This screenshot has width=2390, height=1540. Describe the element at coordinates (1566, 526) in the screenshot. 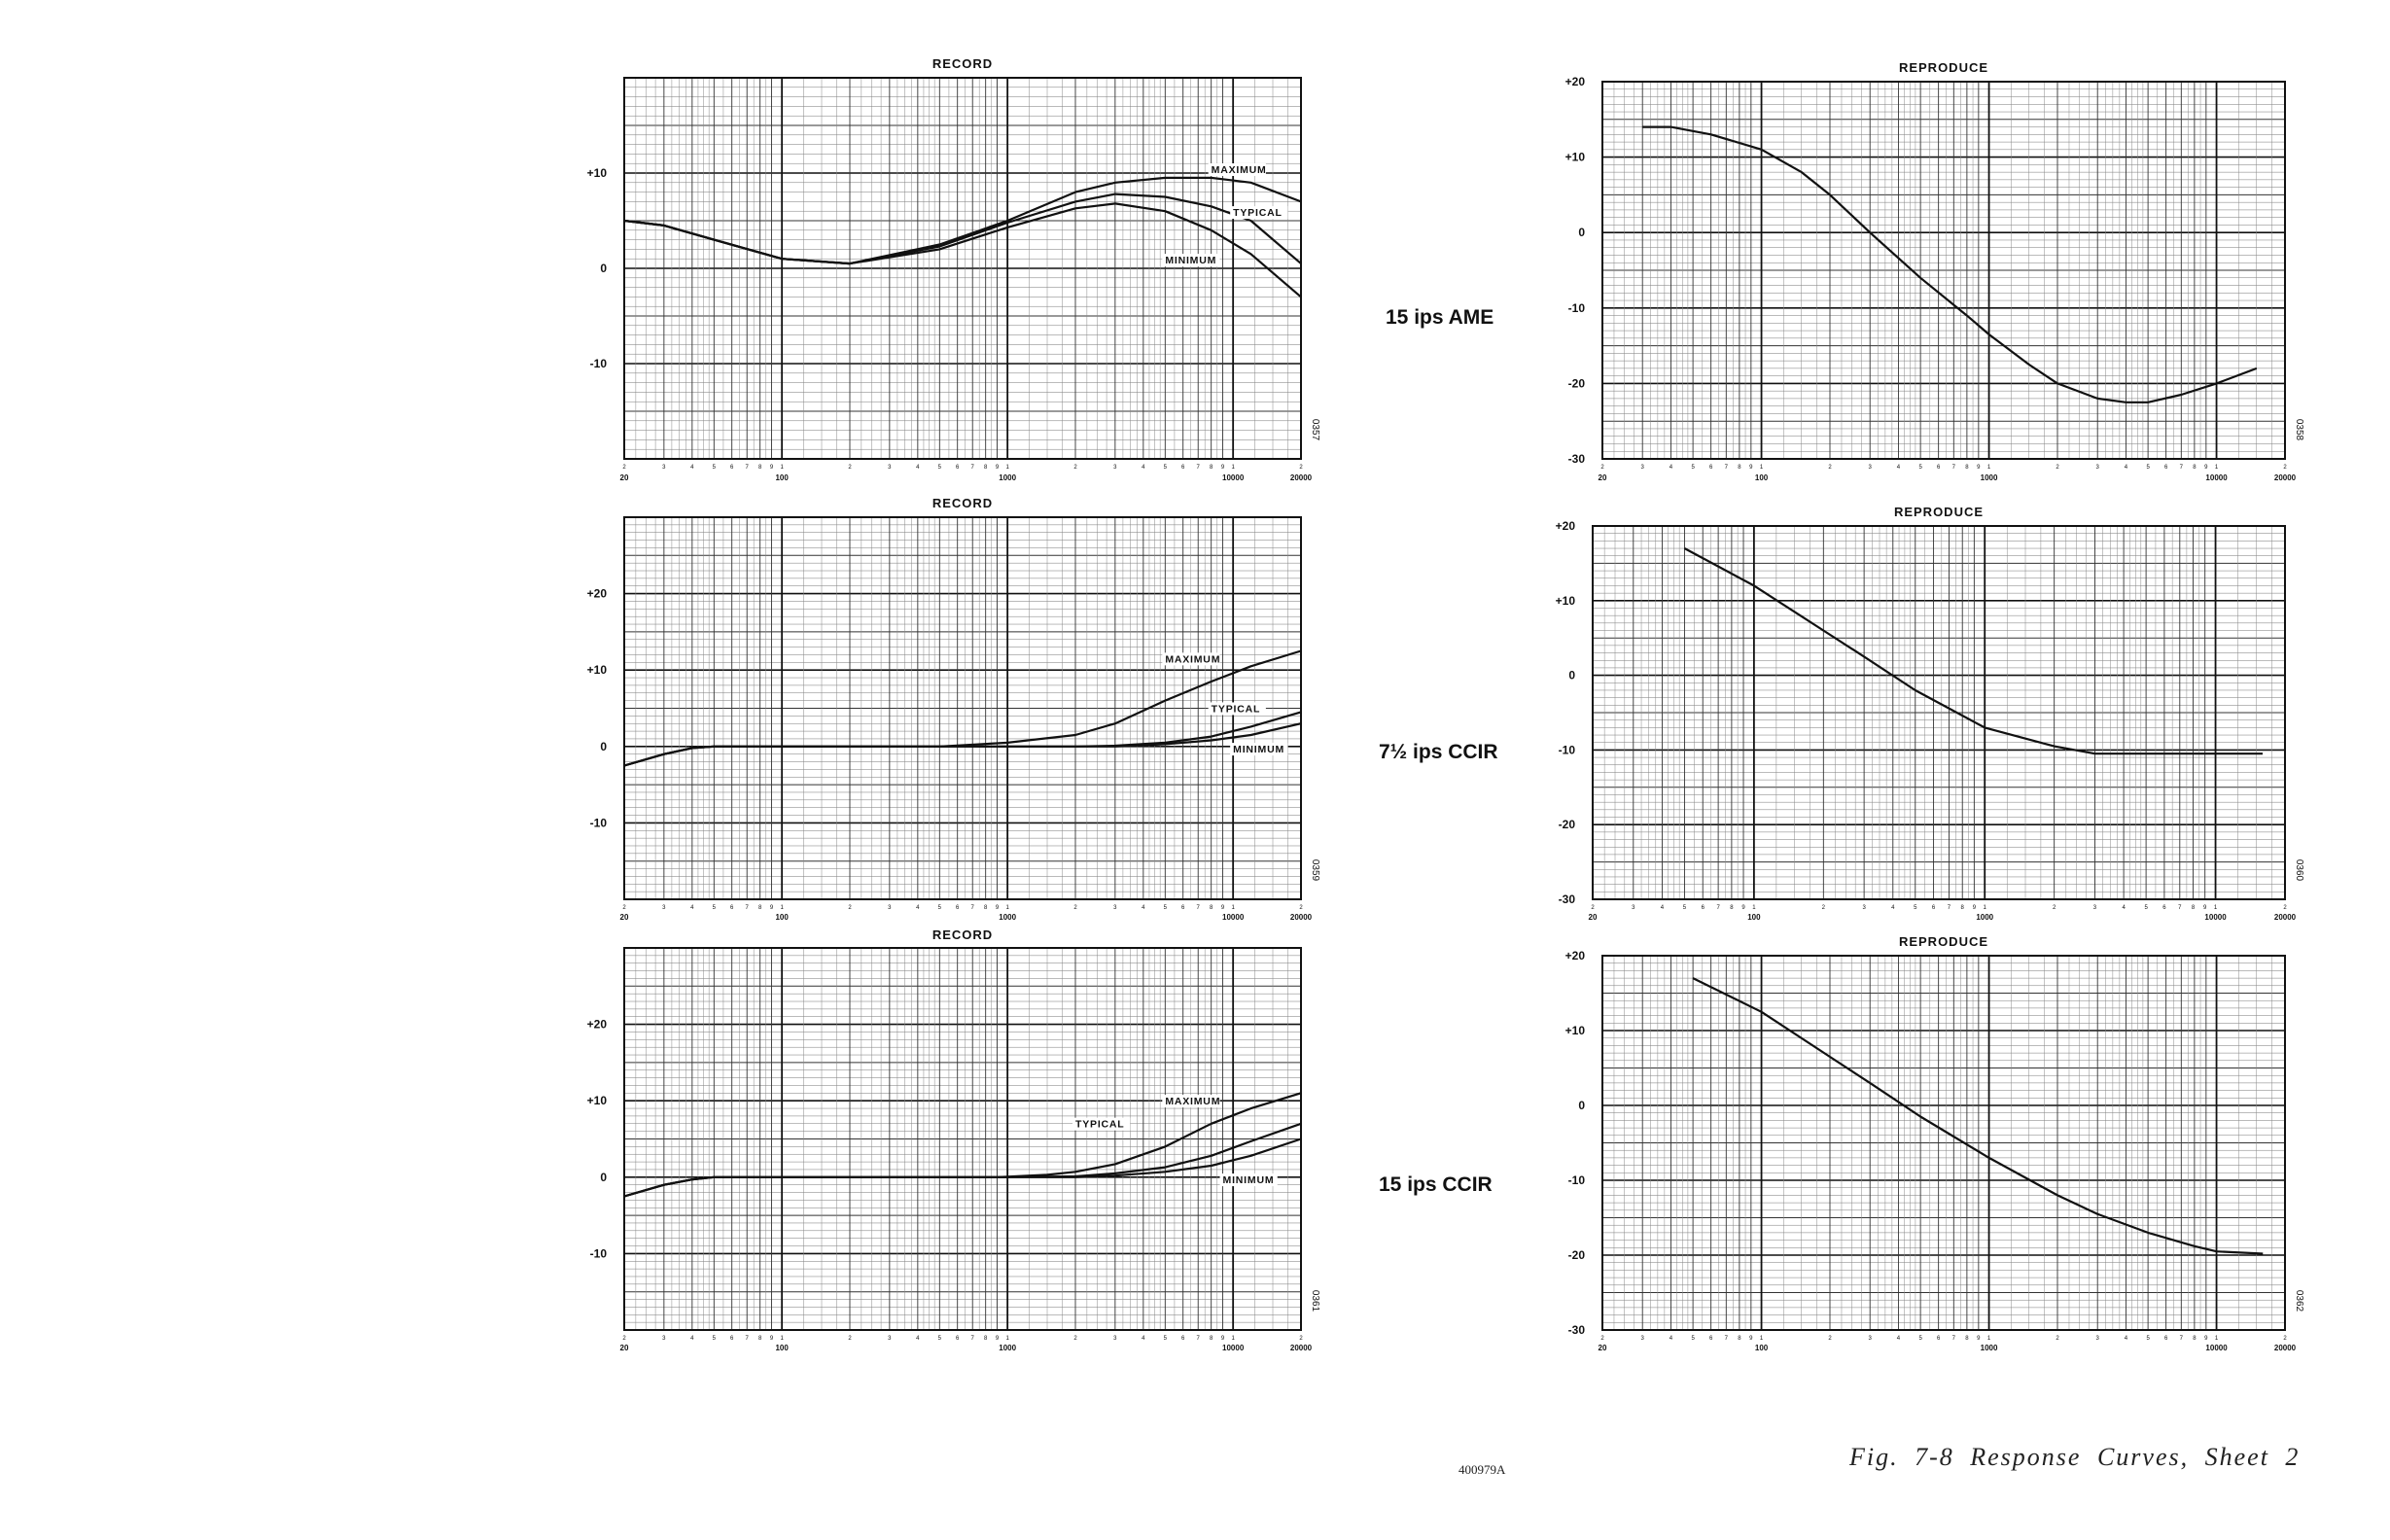

I see `y-tick-label: +20` at that location.